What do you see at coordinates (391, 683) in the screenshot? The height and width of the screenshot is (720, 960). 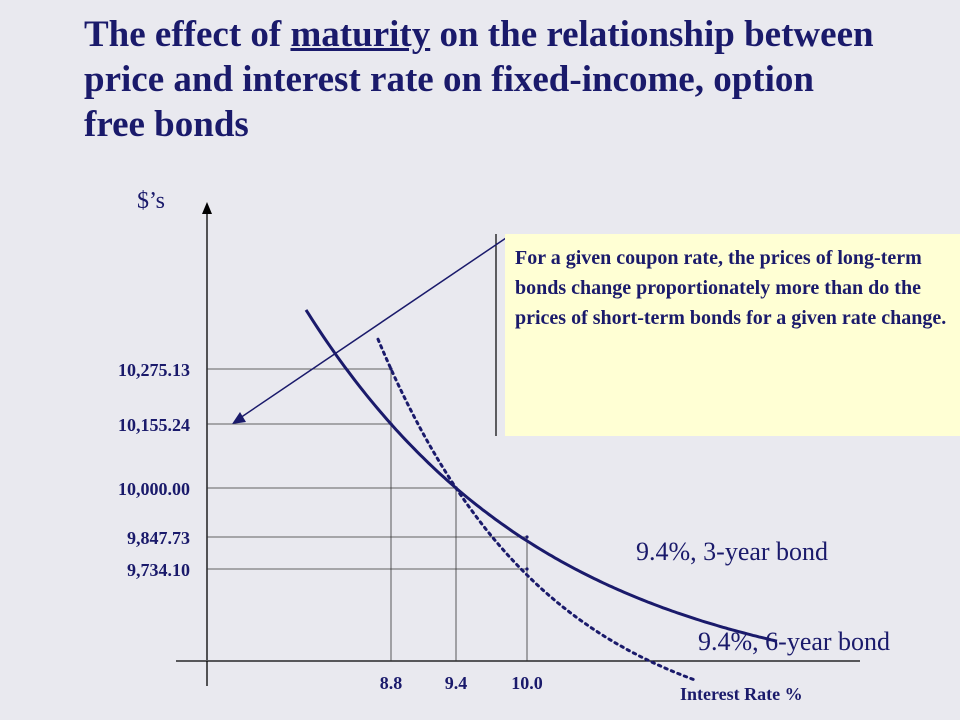 I see `x-tick-label: 8.8` at bounding box center [391, 683].